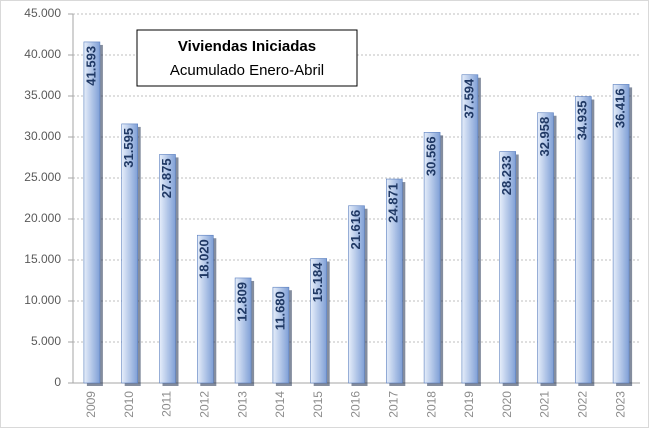 This screenshot has width=649, height=433. Describe the element at coordinates (318, 404) in the screenshot. I see `x-tick-label: 2015` at that location.